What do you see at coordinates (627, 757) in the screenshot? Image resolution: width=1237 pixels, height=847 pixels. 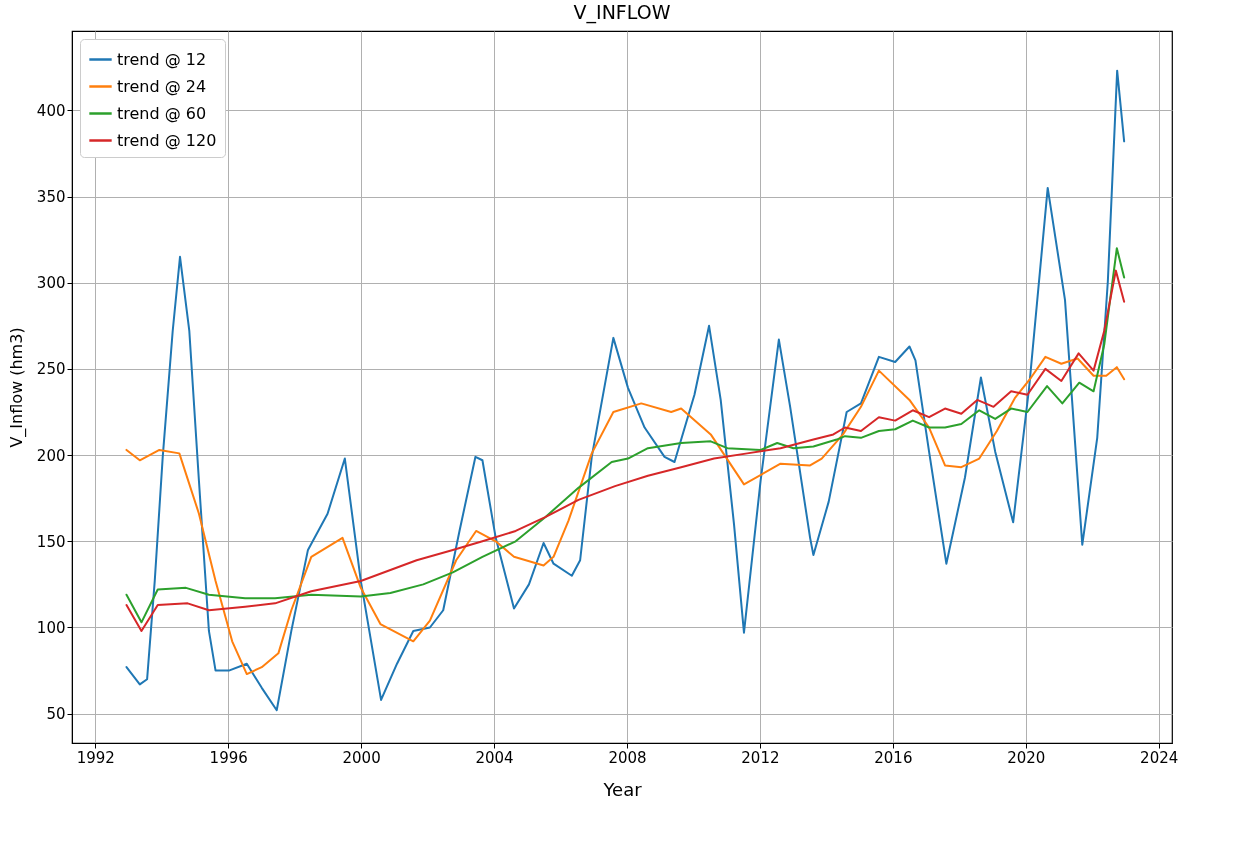 I see `x-tick-label: 2008` at bounding box center [627, 757].